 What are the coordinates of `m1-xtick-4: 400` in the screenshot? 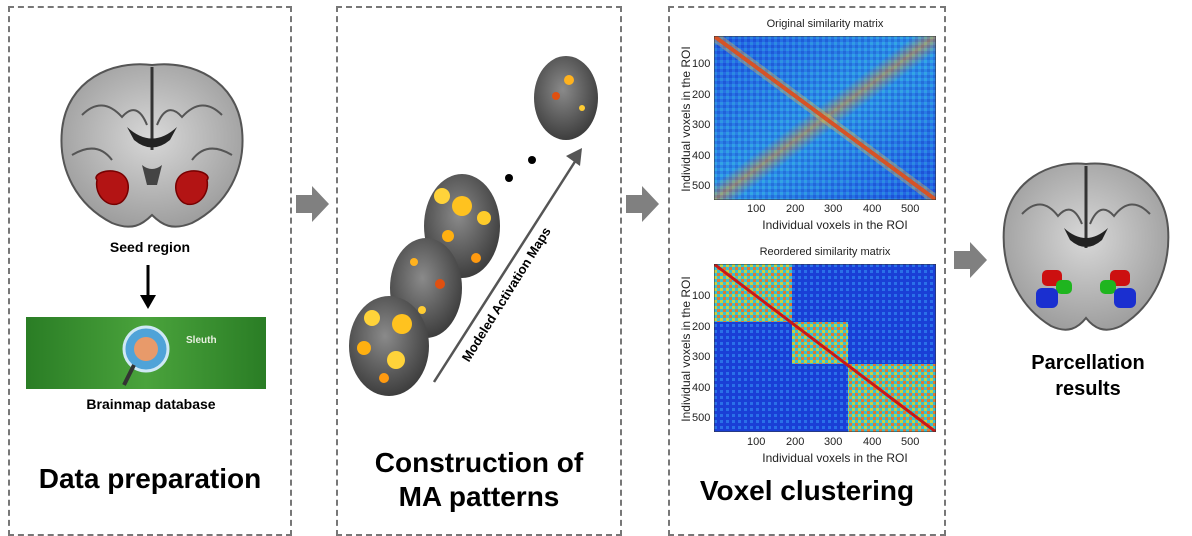 It's located at (872, 209).